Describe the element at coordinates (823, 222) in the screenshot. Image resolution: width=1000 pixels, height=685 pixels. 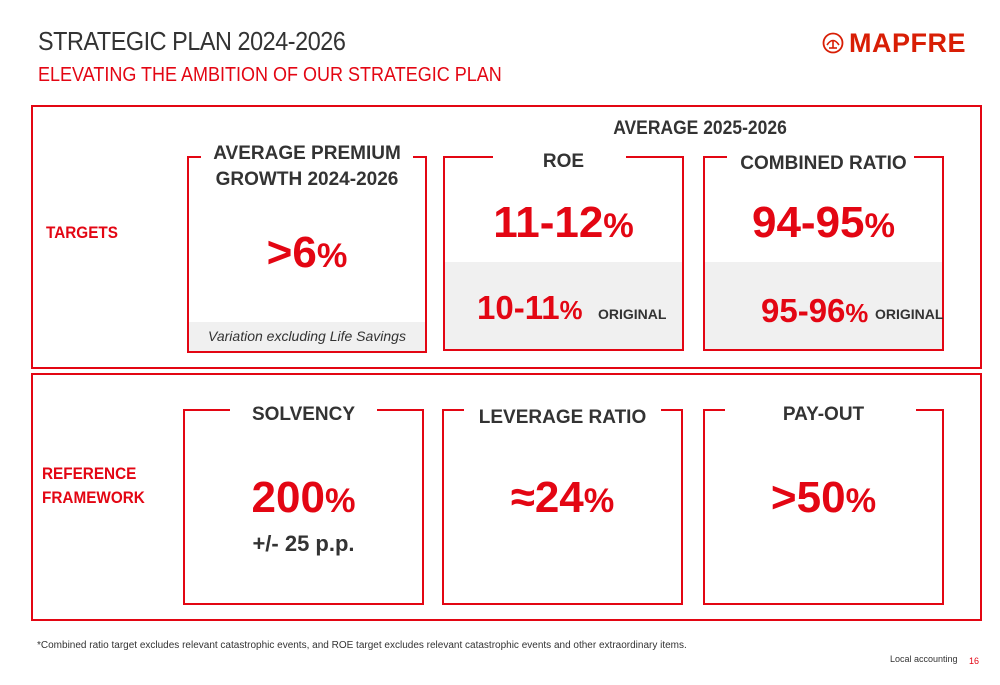
I see `combined-ratio-value: 94-95%` at that location.